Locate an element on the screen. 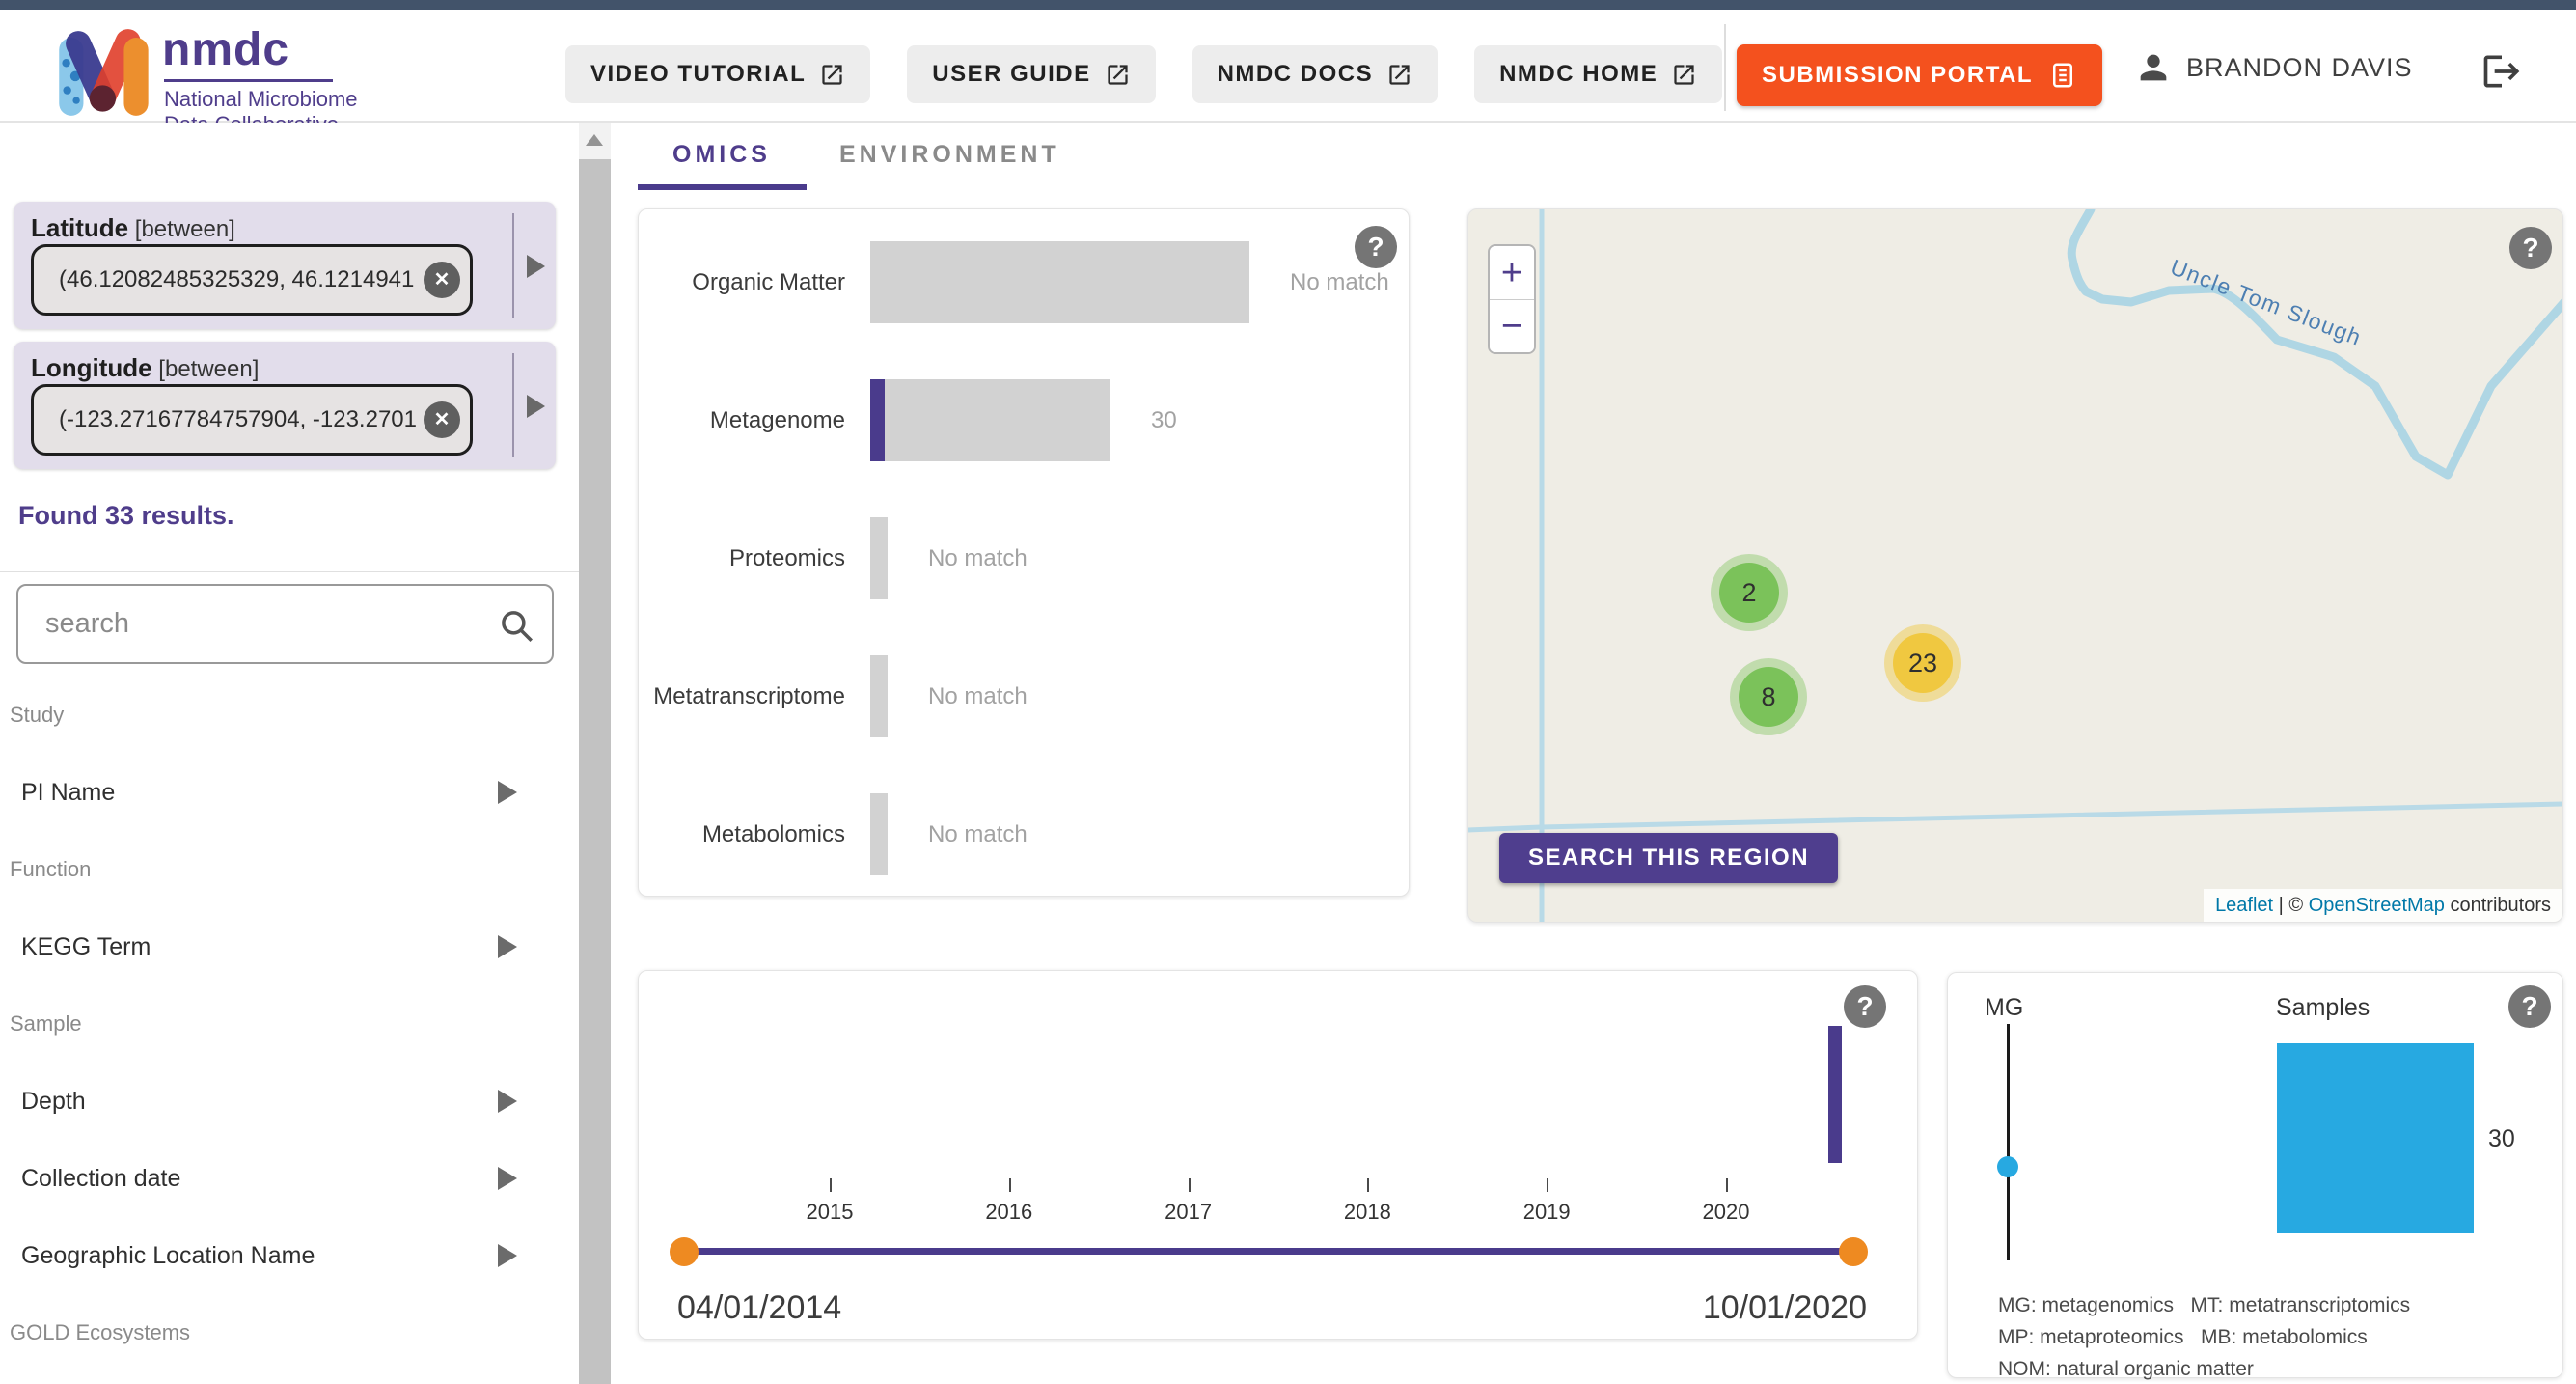 The image size is (2576, 1384). filter-value-box: (46.12082485325329, 46.1214941 ✕ is located at coordinates (252, 280).